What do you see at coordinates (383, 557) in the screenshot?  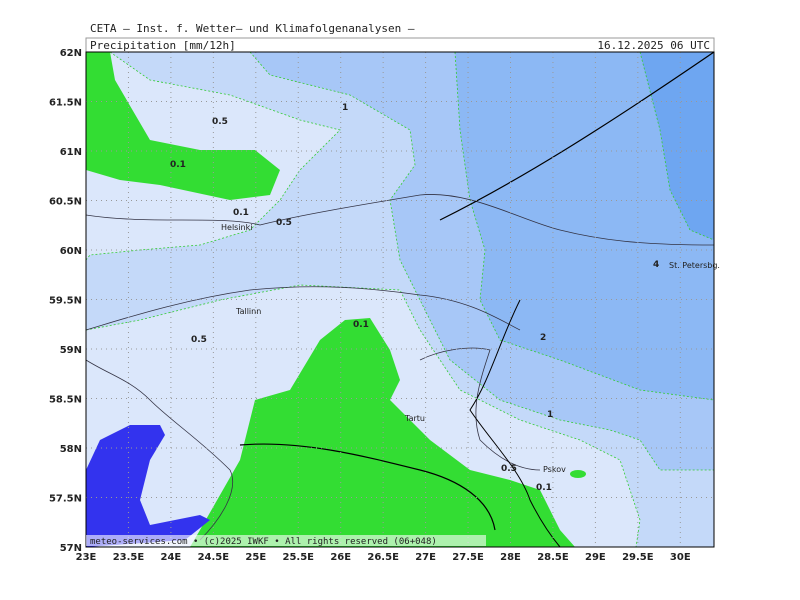 I see `lon-label: 26.5E` at bounding box center [383, 557].